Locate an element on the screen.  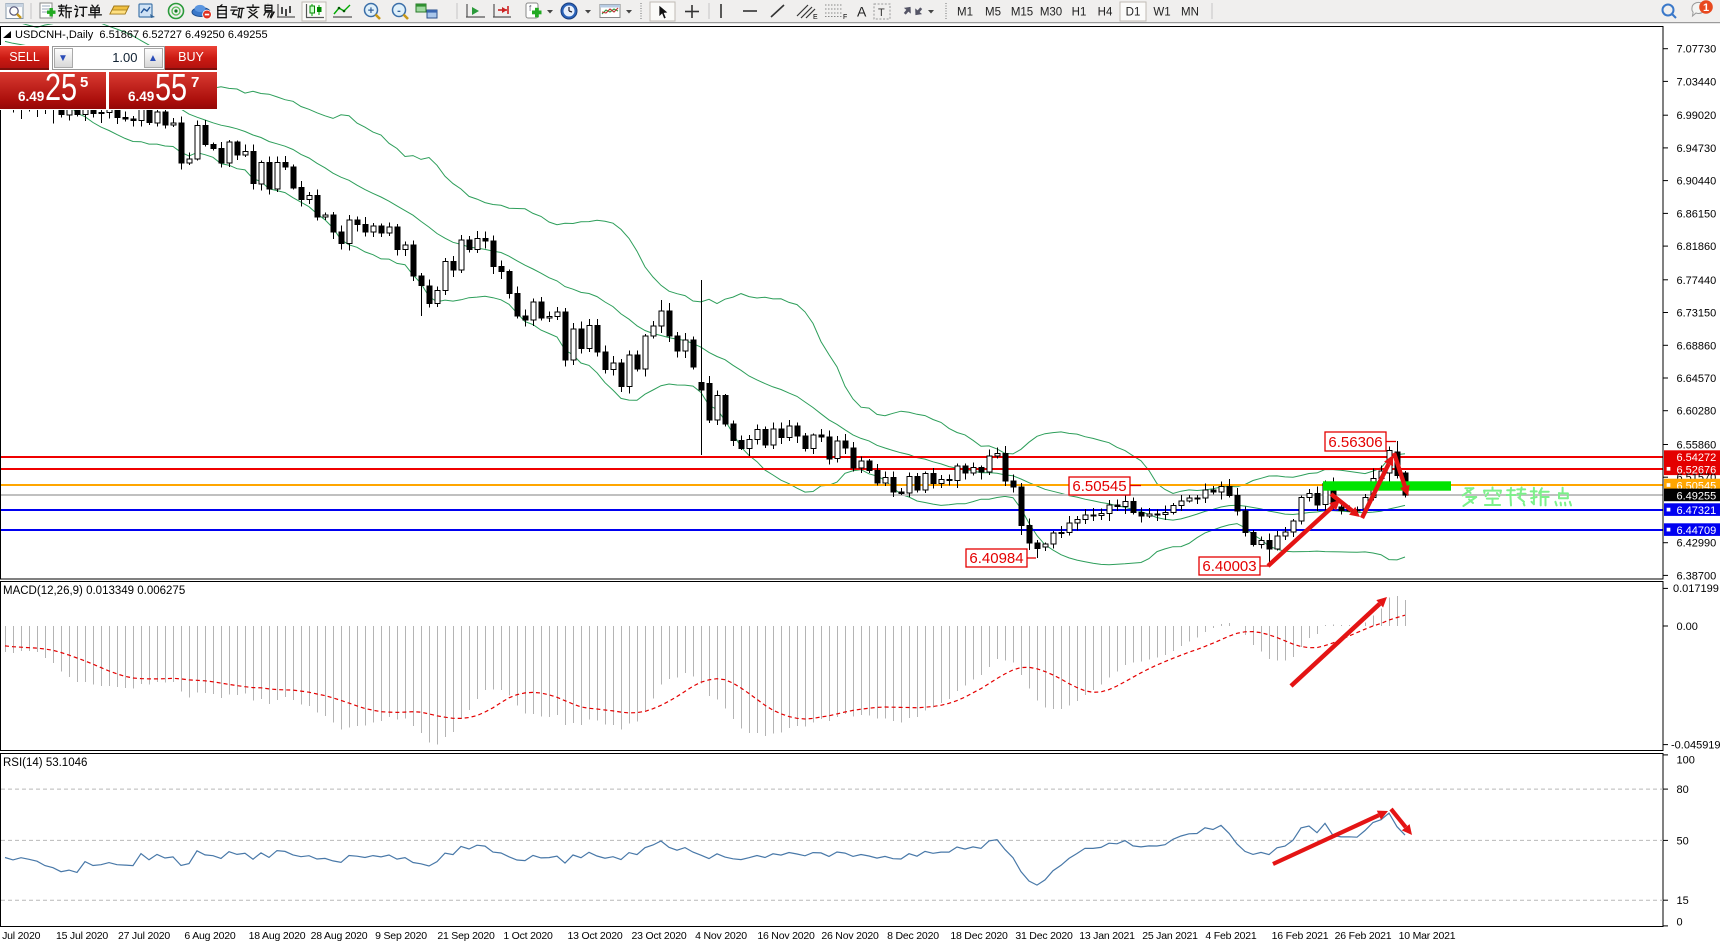
svg-text: 6 Aug 2020 is located at coordinates (209, 936).